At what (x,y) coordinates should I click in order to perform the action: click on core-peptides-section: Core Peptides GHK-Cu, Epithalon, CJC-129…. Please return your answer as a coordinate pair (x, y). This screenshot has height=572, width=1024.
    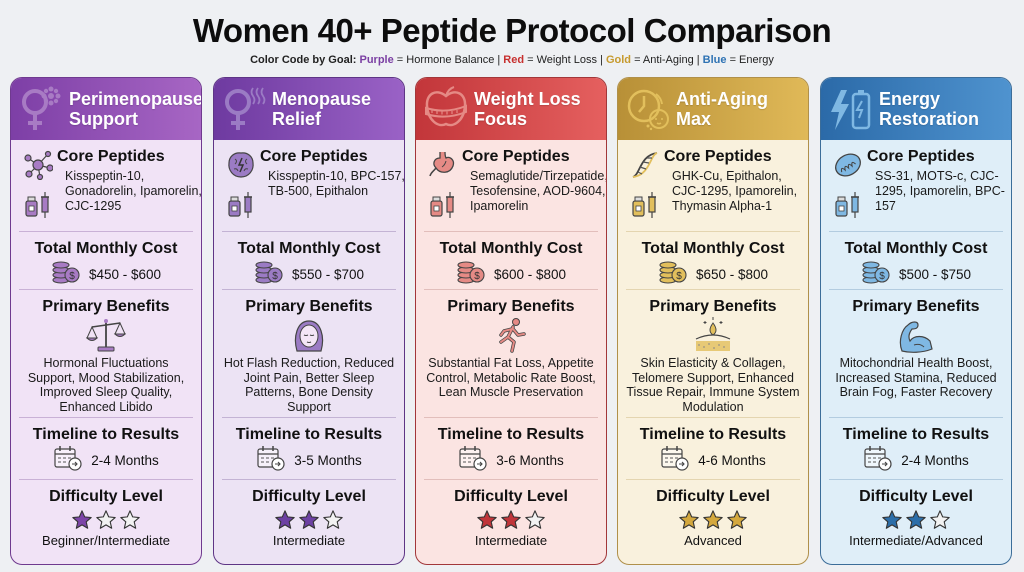
    Looking at the image, I should click on (713, 186).